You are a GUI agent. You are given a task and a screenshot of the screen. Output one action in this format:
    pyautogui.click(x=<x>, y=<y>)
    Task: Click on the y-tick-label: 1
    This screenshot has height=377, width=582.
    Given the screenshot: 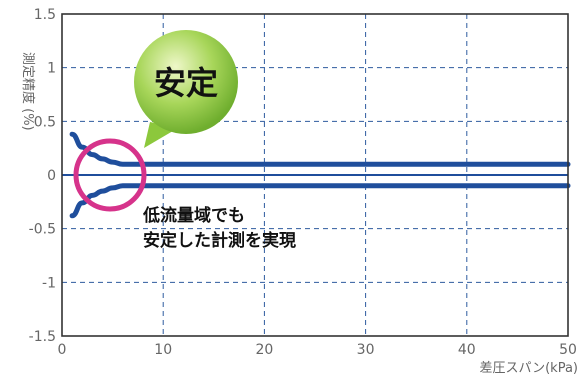 What is the action you would take?
    pyautogui.click(x=51, y=69)
    